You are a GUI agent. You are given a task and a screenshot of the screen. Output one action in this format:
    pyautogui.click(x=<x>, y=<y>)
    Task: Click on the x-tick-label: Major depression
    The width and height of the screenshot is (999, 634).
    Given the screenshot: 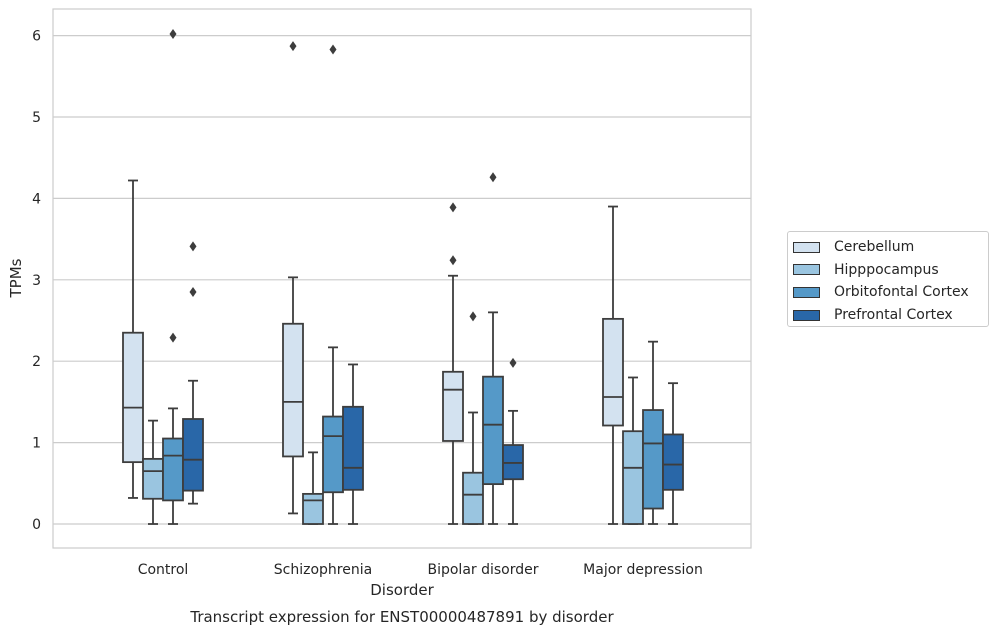 What is the action you would take?
    pyautogui.click(x=643, y=570)
    